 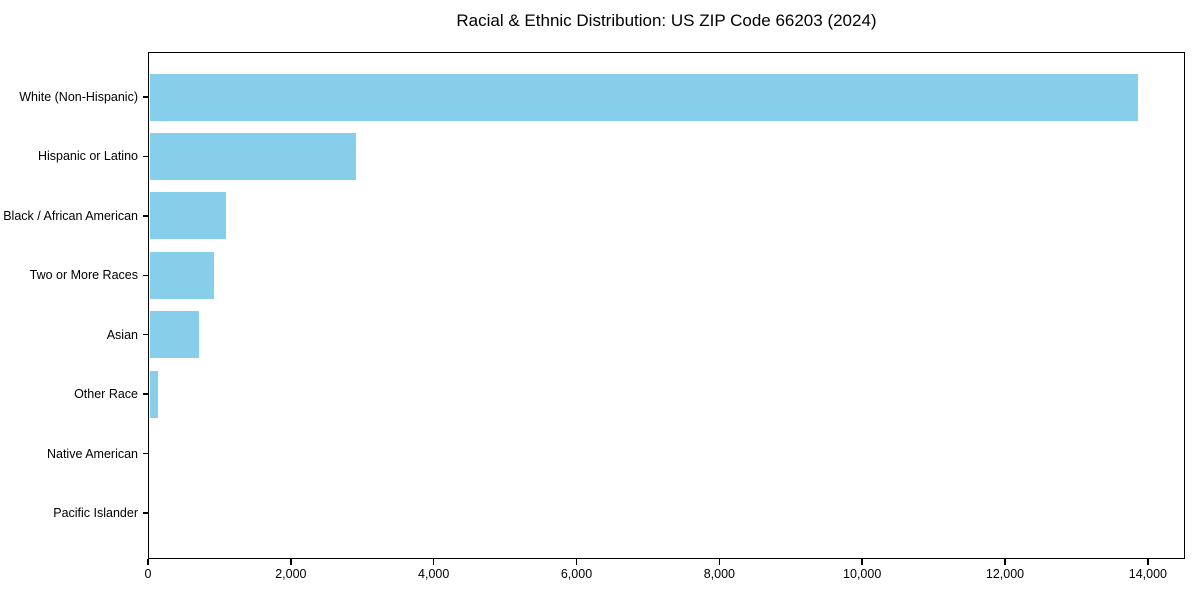 I want to click on y-tick-label: Native American, so click(x=92, y=453).